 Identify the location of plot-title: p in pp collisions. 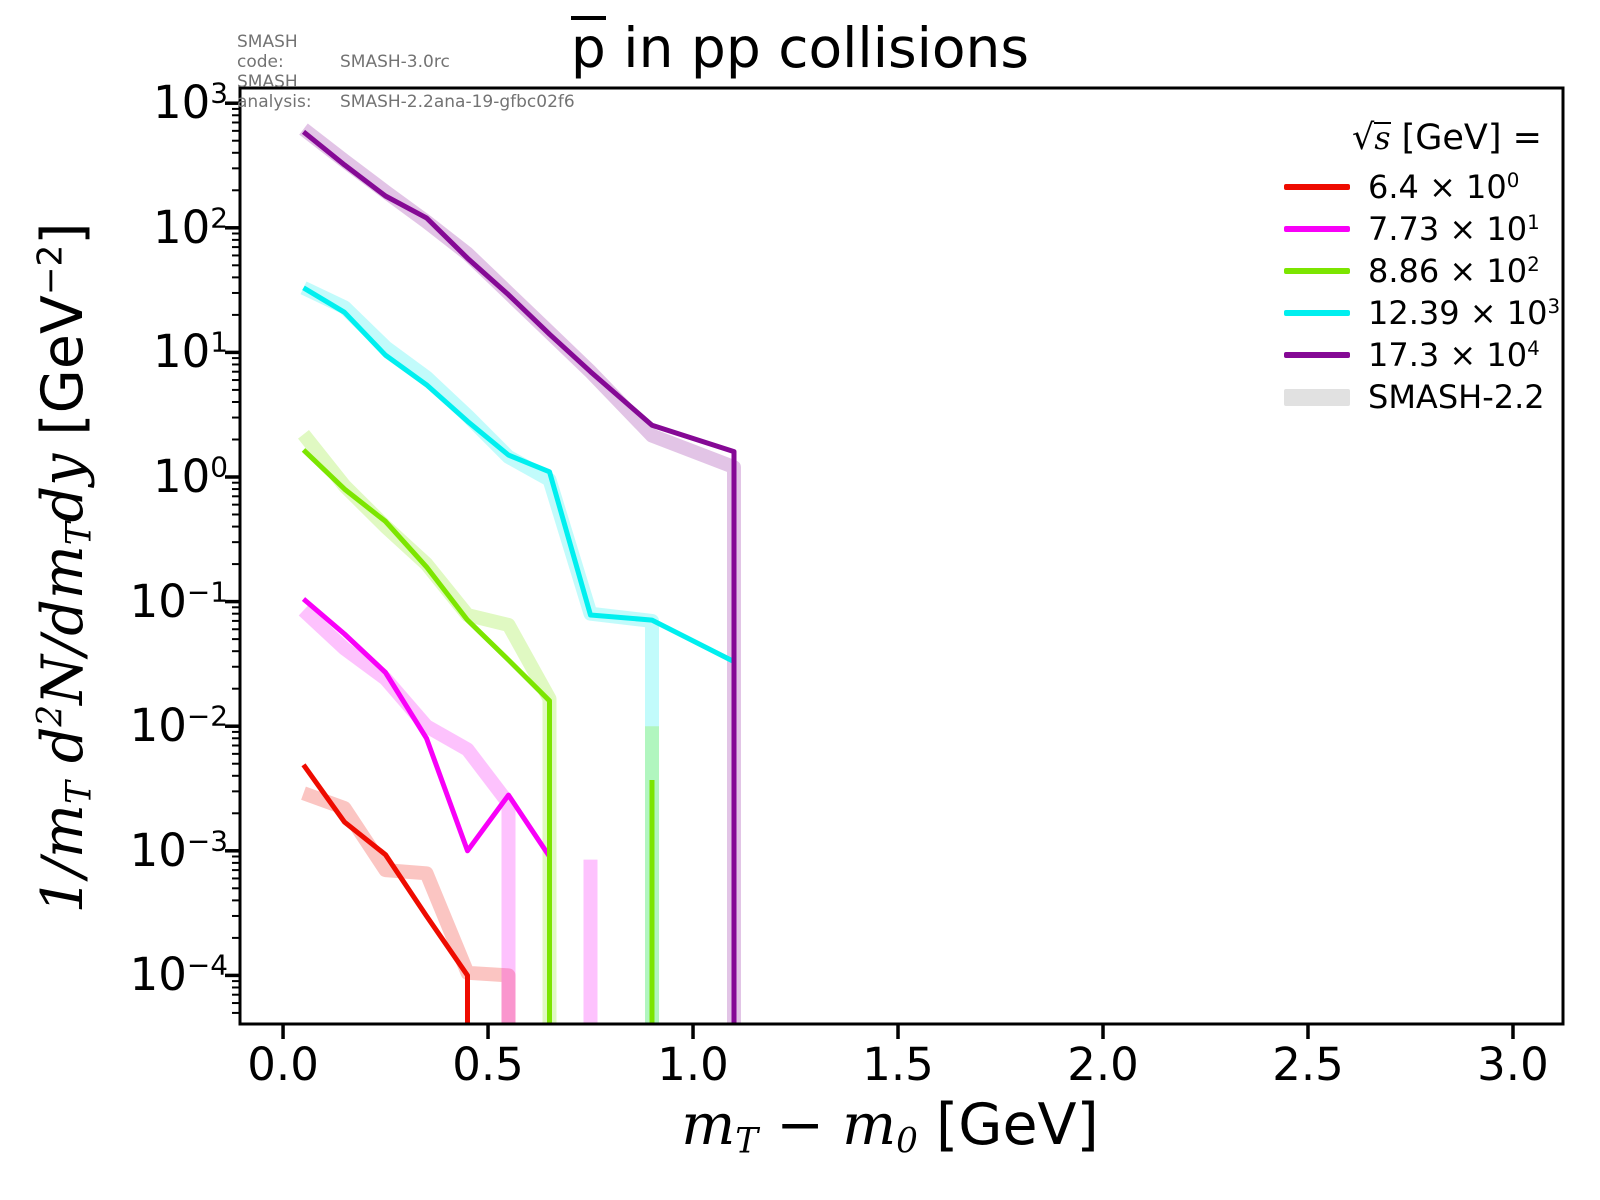
(800, 48).